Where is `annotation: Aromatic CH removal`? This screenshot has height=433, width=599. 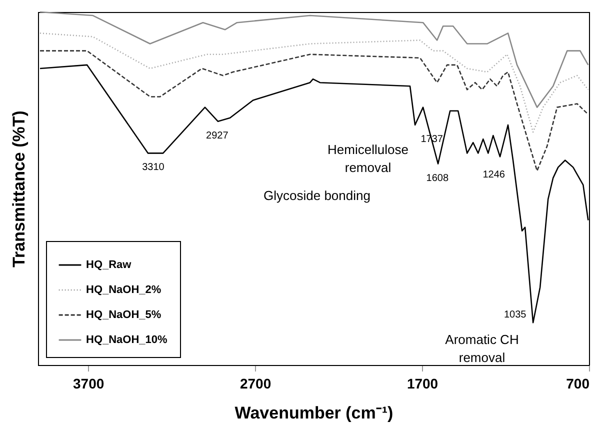 annotation: Aromatic CH removal is located at coordinates (482, 348).